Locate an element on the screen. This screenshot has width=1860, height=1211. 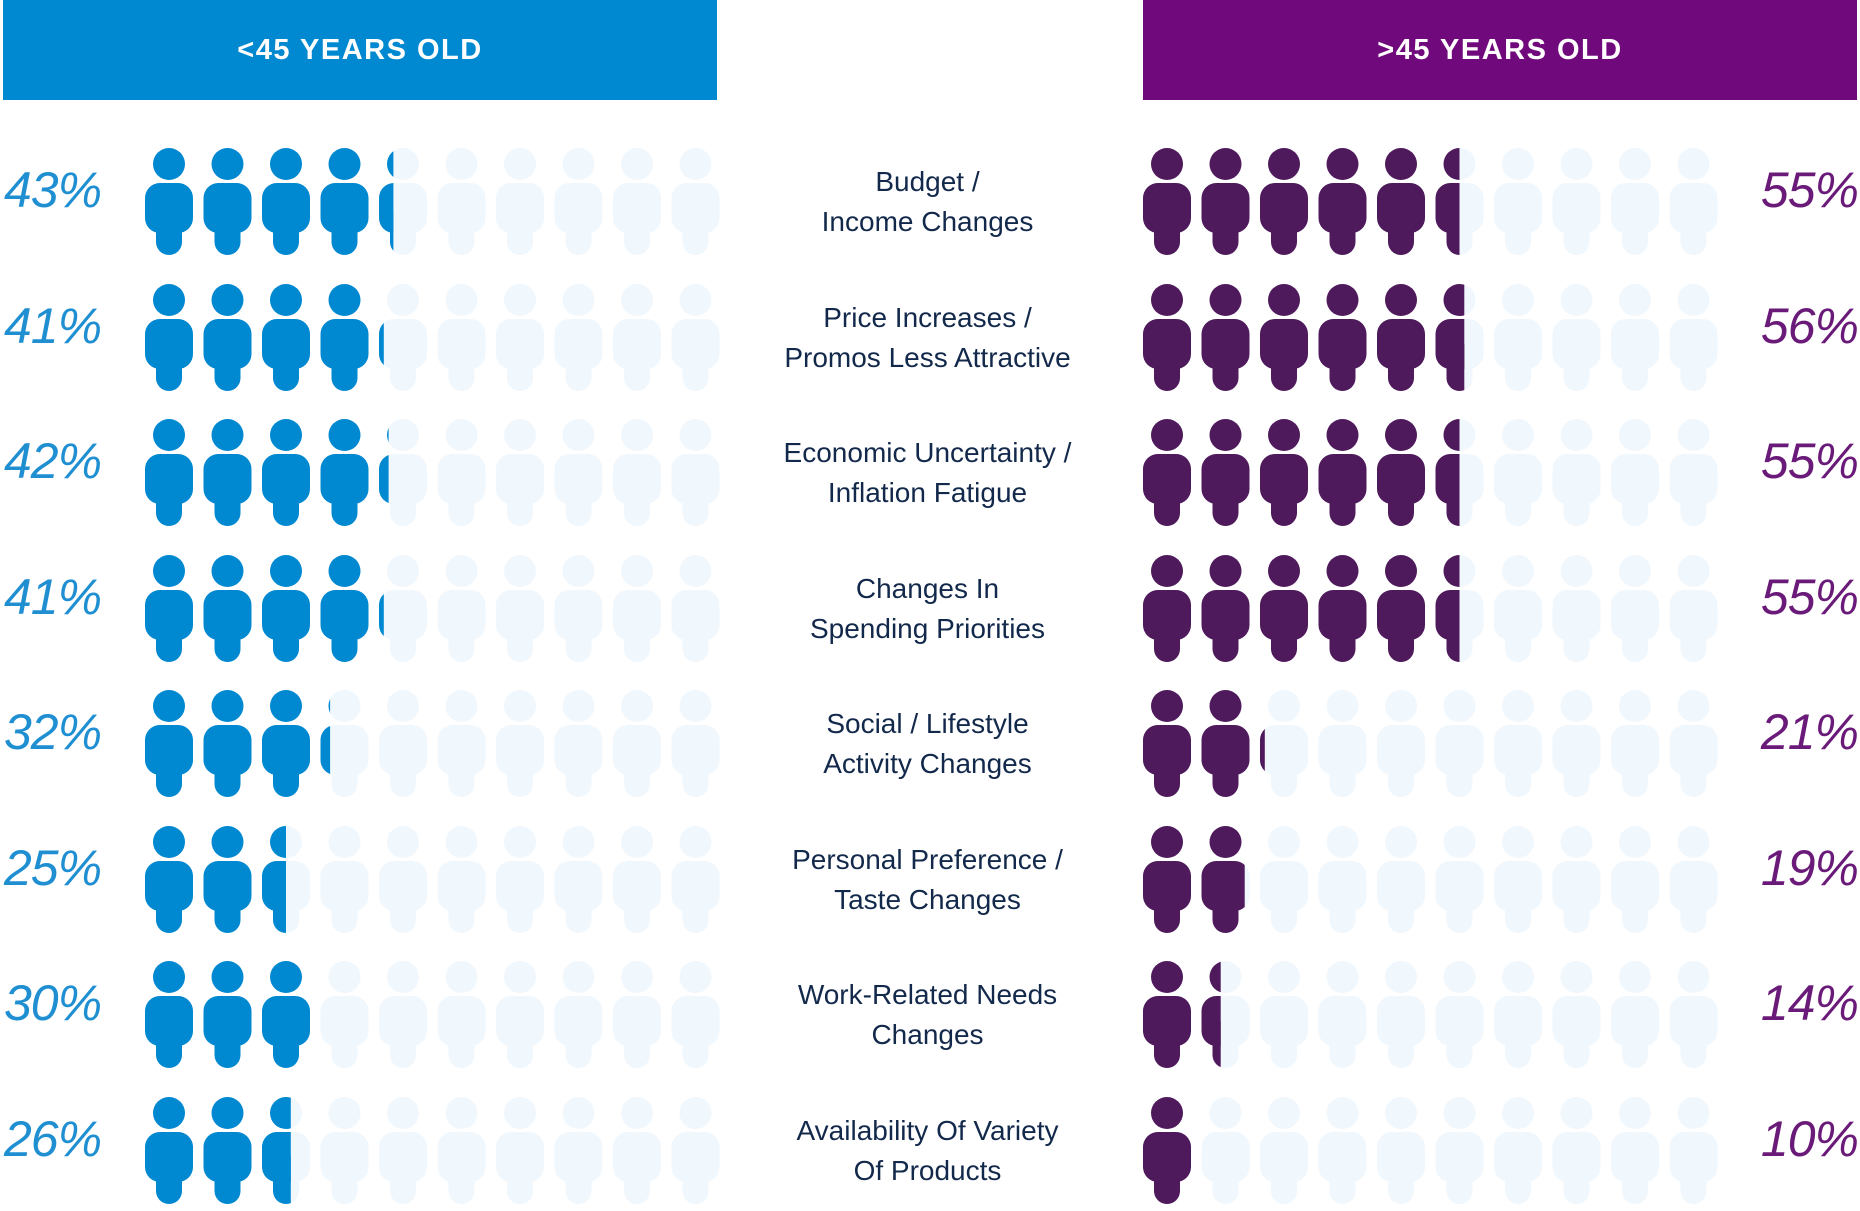
chart-row: 32% Social / Lifestyle Activity Changes 21% is located at coordinates (930, 744).